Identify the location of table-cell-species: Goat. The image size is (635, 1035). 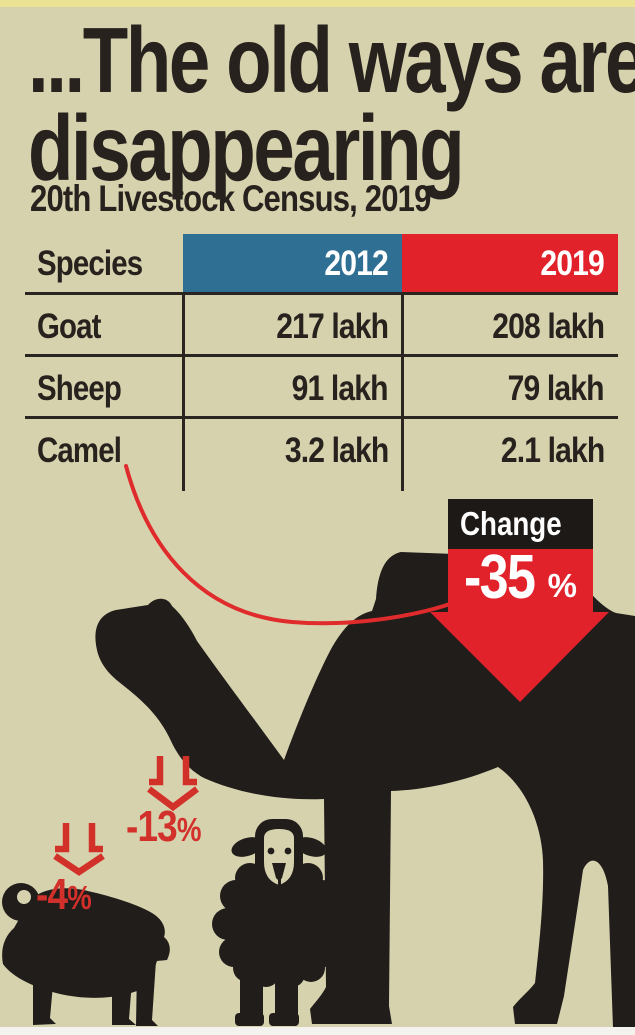
(69, 326).